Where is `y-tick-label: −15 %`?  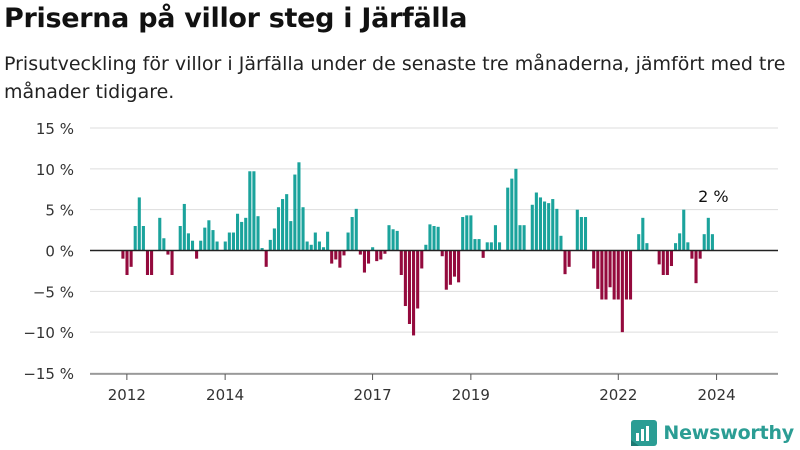 y-tick-label: −15 % is located at coordinates (48, 374).